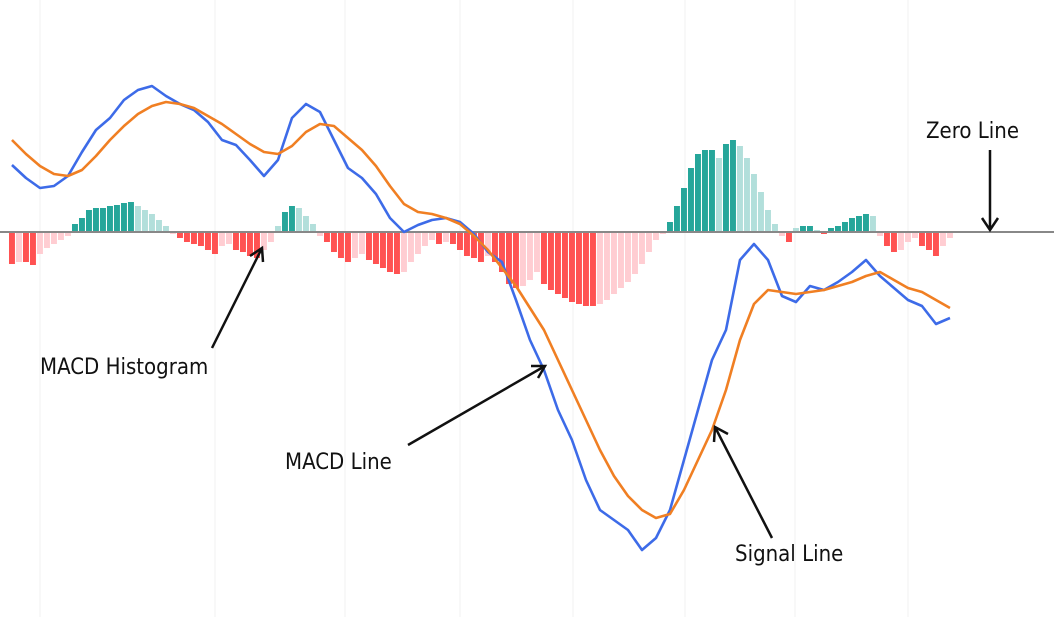  Describe the element at coordinates (124, 367) in the screenshot. I see `annotation: MACD Histogram` at that location.